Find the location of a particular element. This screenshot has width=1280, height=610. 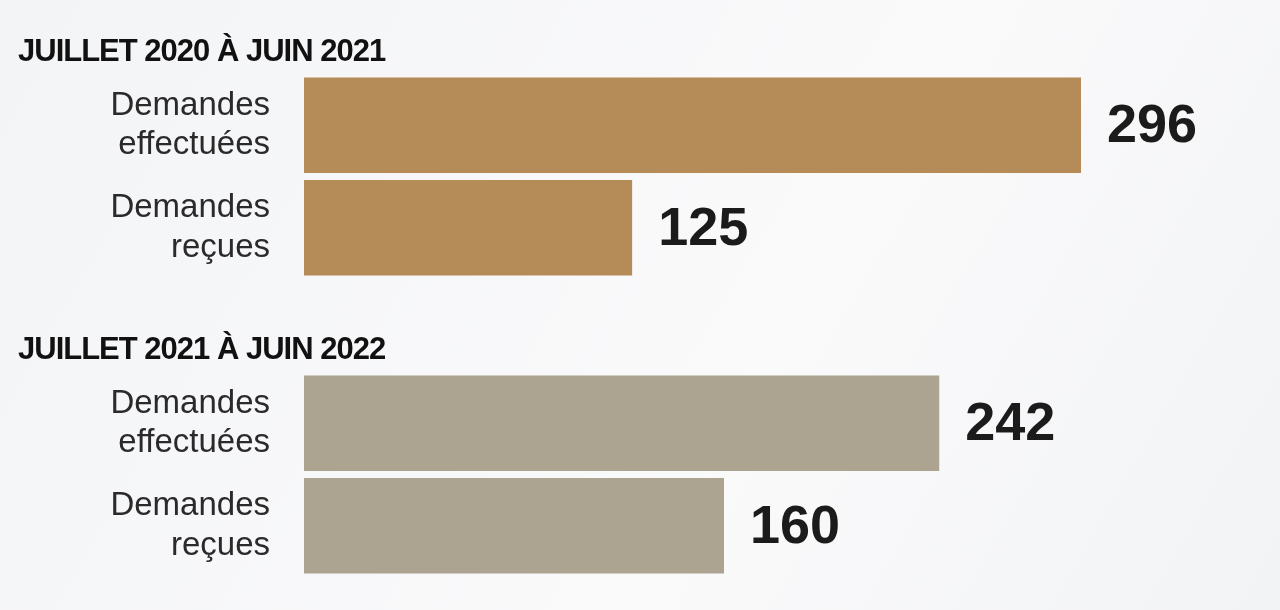

data-label: 242 is located at coordinates (1010, 421).